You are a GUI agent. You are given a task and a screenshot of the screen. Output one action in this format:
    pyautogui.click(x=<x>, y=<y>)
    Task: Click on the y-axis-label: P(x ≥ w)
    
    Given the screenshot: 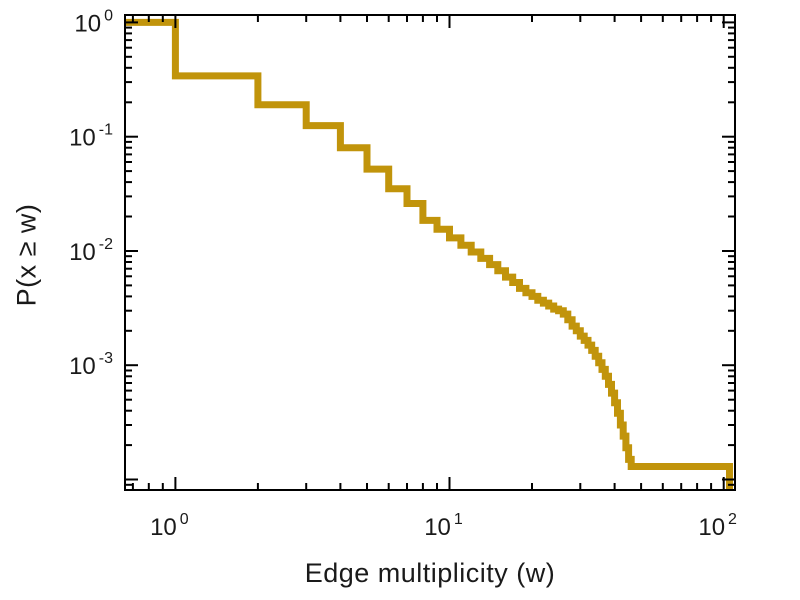 What is the action you would take?
    pyautogui.click(x=26, y=255)
    